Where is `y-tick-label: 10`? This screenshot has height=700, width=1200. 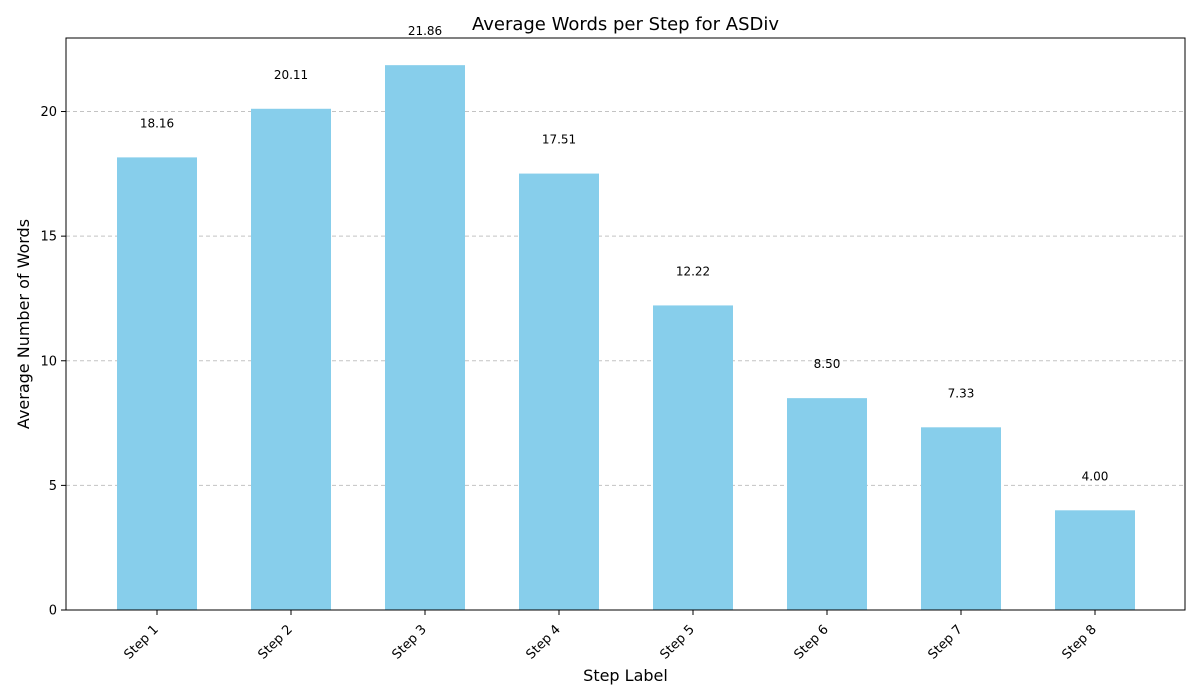 y-tick-label: 10 is located at coordinates (48, 361).